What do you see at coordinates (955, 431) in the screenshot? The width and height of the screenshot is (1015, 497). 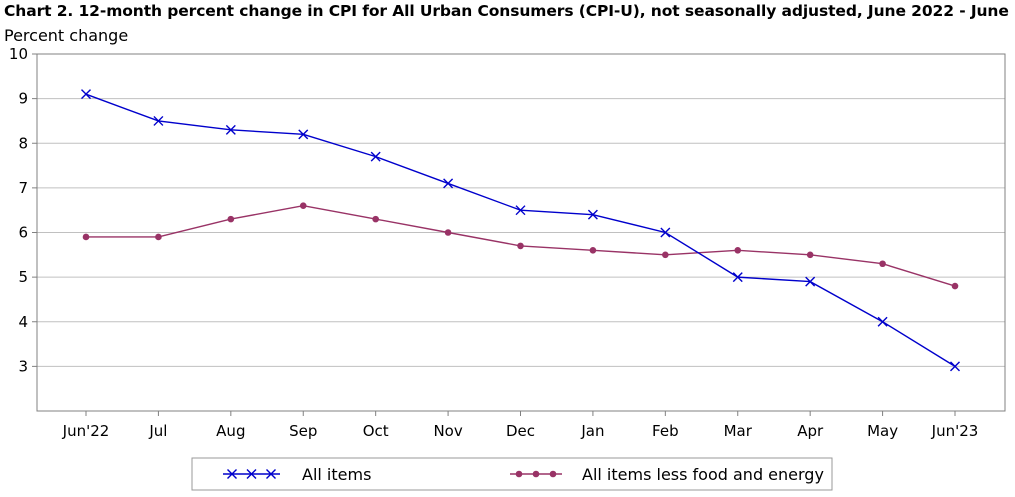 I see `x-tick-label: Jun'23` at bounding box center [955, 431].